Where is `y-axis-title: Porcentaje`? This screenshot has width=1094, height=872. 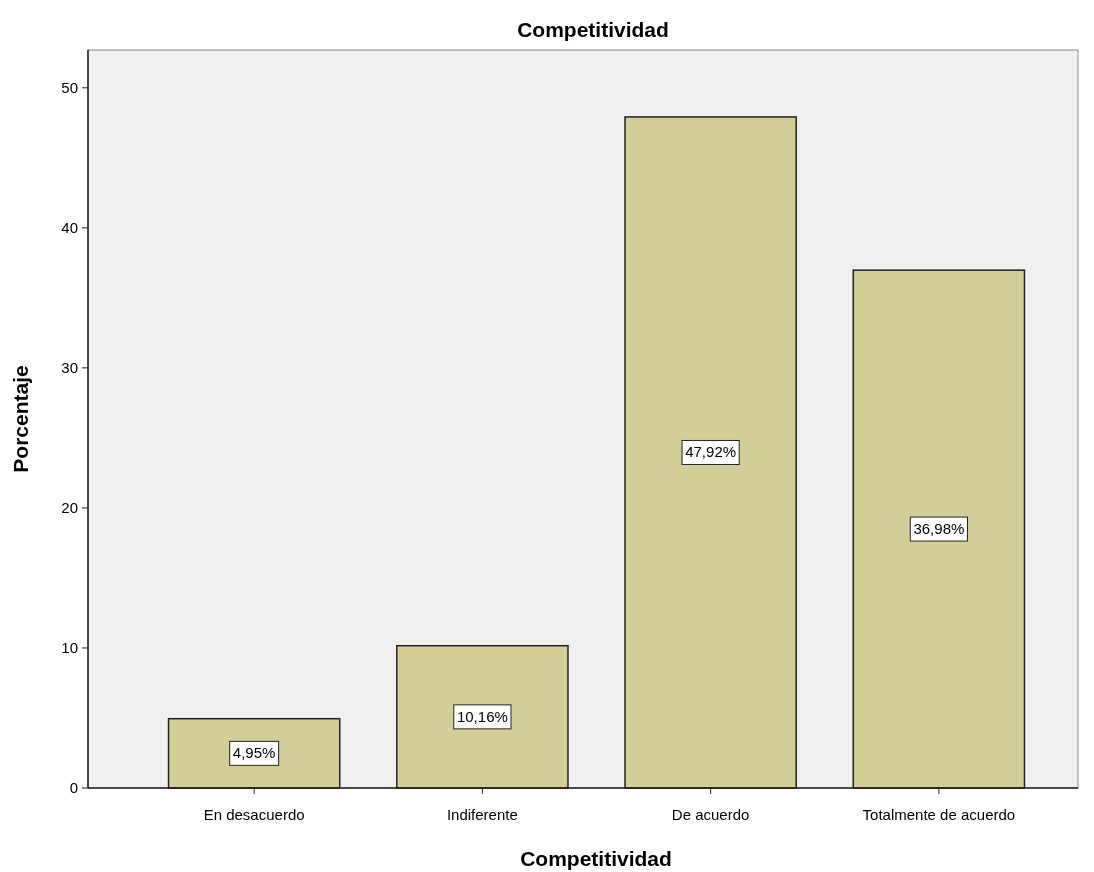 y-axis-title: Porcentaje is located at coordinates (20, 419).